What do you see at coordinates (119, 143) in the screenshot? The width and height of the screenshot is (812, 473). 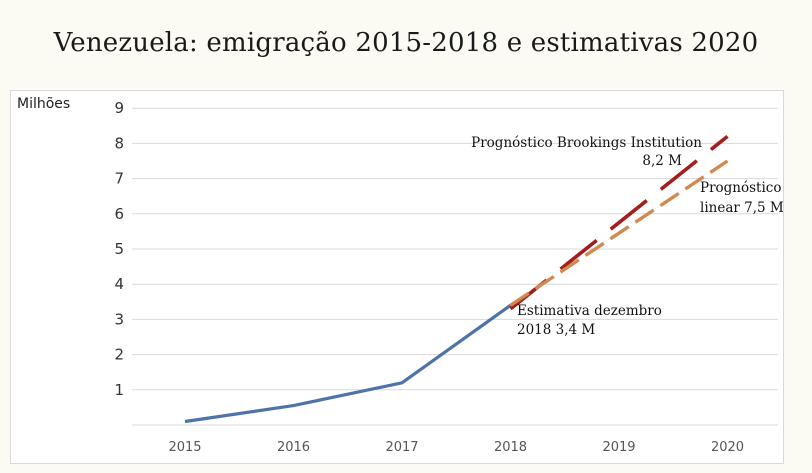 I see `y-tick-label: 8` at bounding box center [119, 143].